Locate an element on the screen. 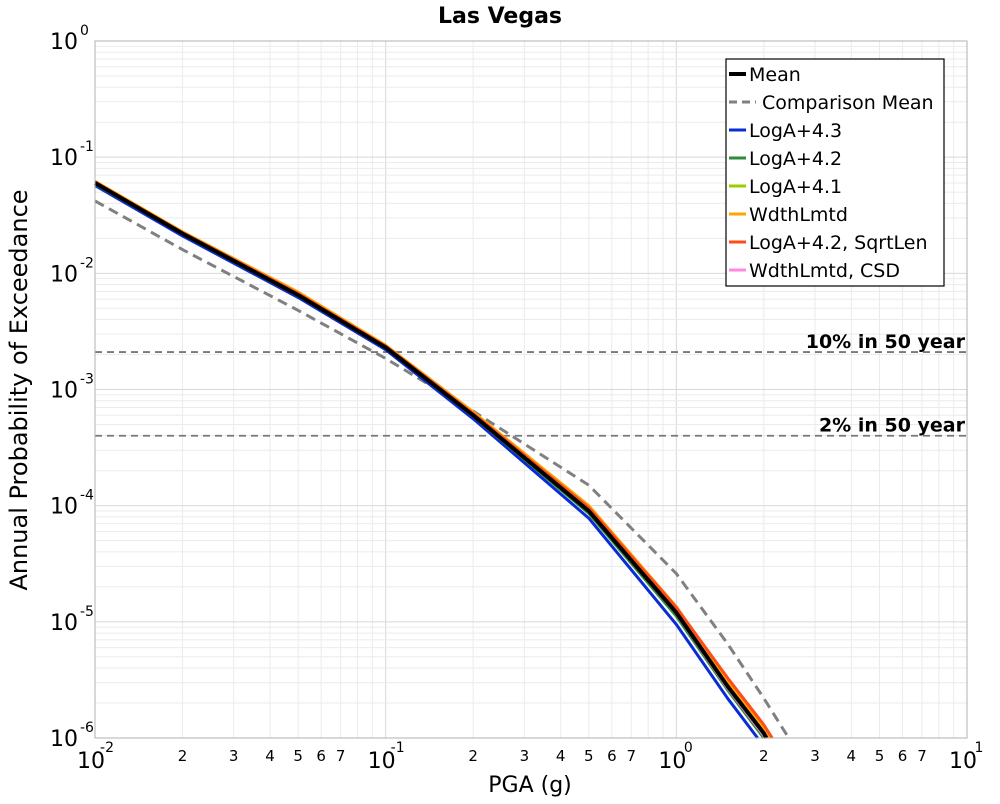  y-tick-exponent: -1 is located at coordinates (87, 147).